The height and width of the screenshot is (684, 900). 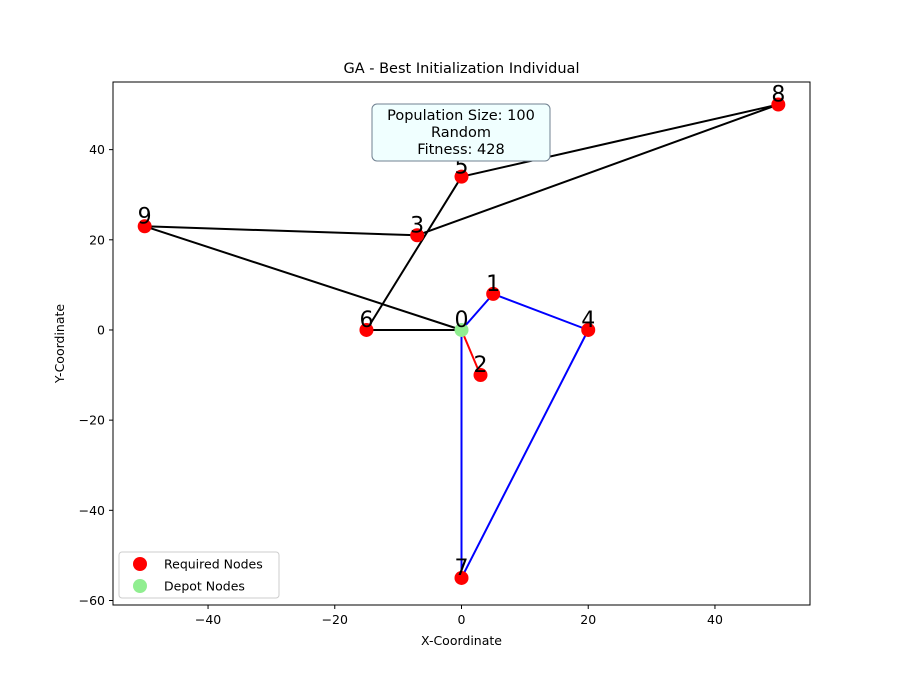 What do you see at coordinates (335, 619) in the screenshot?
I see `x-tick-label: −20` at bounding box center [335, 619].